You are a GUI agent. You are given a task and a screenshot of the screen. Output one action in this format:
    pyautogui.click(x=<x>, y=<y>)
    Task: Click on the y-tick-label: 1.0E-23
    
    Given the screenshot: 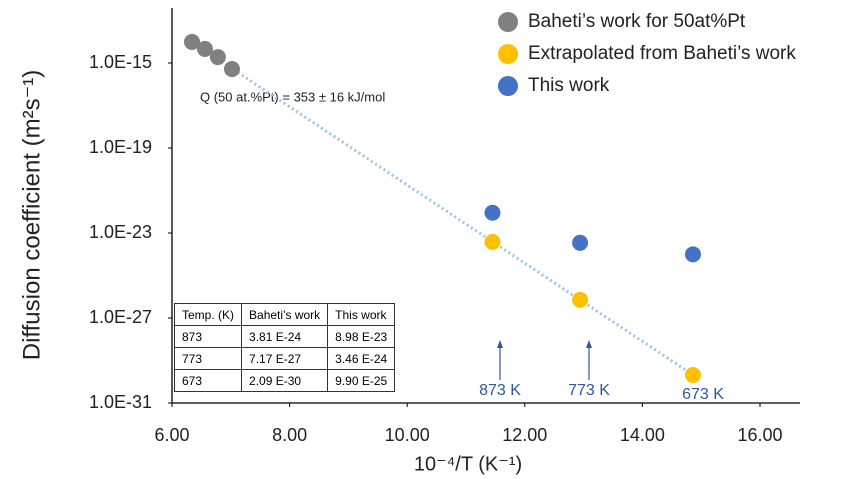 What is the action you would take?
    pyautogui.click(x=120, y=232)
    